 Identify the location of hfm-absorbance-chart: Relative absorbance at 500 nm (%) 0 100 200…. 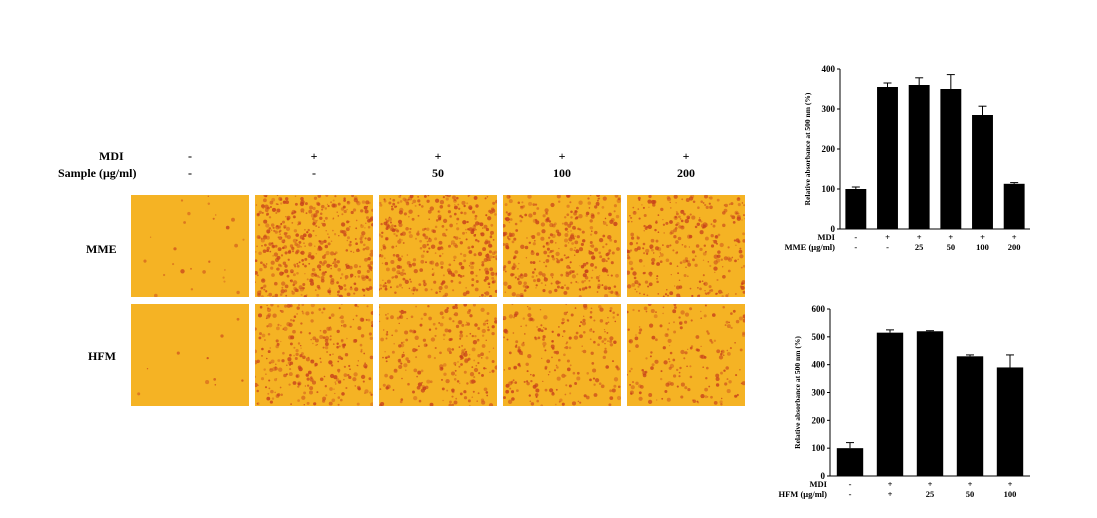
(929, 405).